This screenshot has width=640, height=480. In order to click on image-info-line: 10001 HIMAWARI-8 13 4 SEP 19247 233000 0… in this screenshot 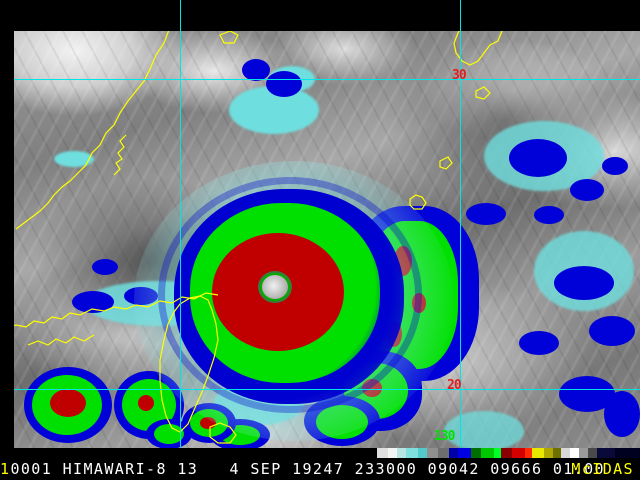, I will do `click(320, 469)`.